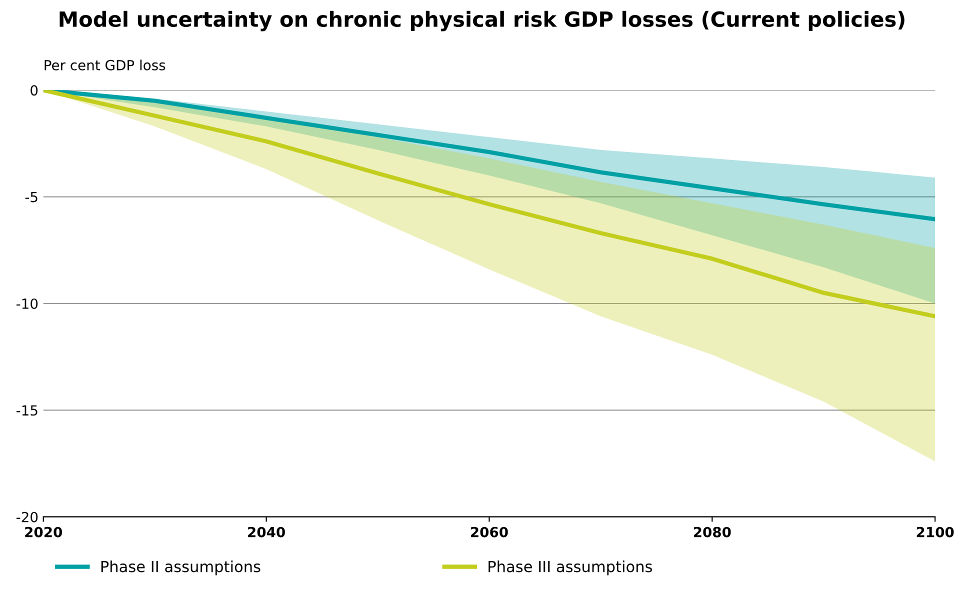  I want to click on legend-label: Phase III assumptions, so click(570, 568).